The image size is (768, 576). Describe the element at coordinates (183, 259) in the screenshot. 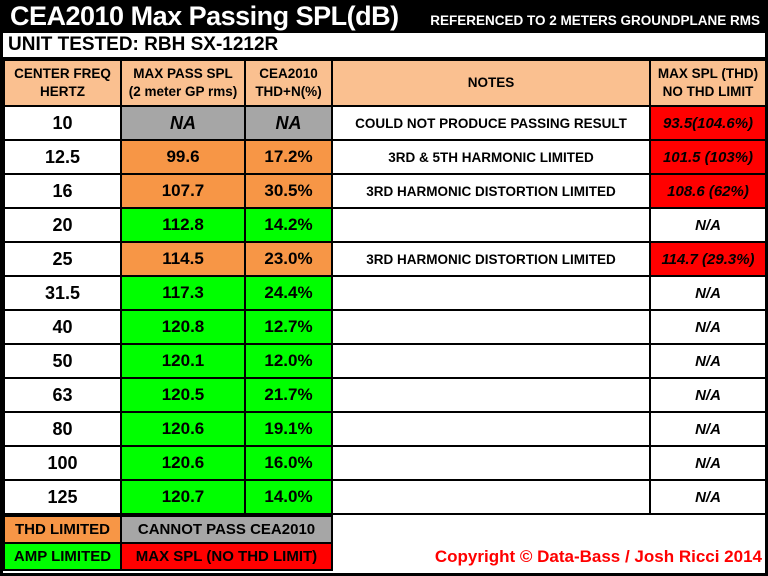

I see `cell-spl: 114.5` at that location.